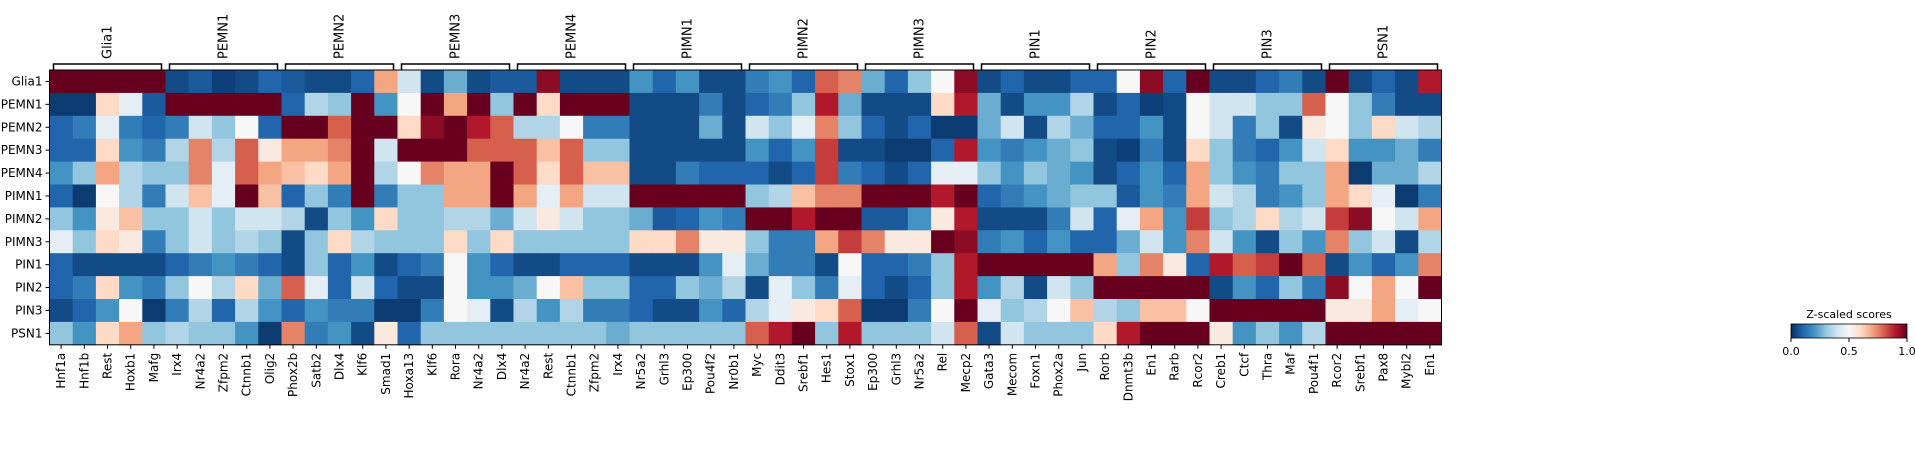  I want to click on row-label: PEMN1, so click(22, 104).